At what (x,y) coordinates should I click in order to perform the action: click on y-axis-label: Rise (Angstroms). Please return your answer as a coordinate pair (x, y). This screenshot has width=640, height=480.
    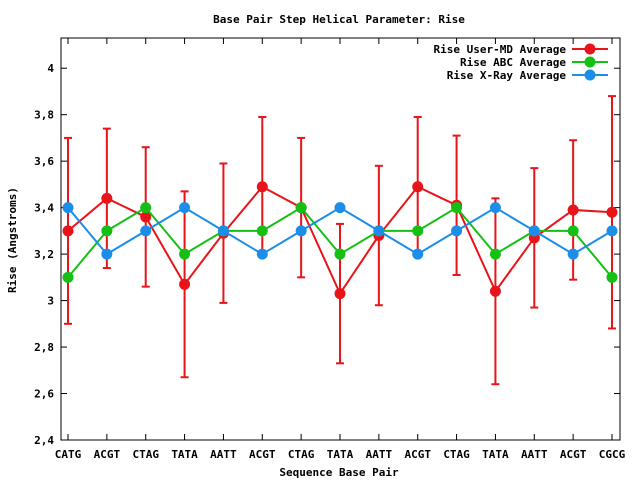
    Looking at the image, I should click on (12, 240).